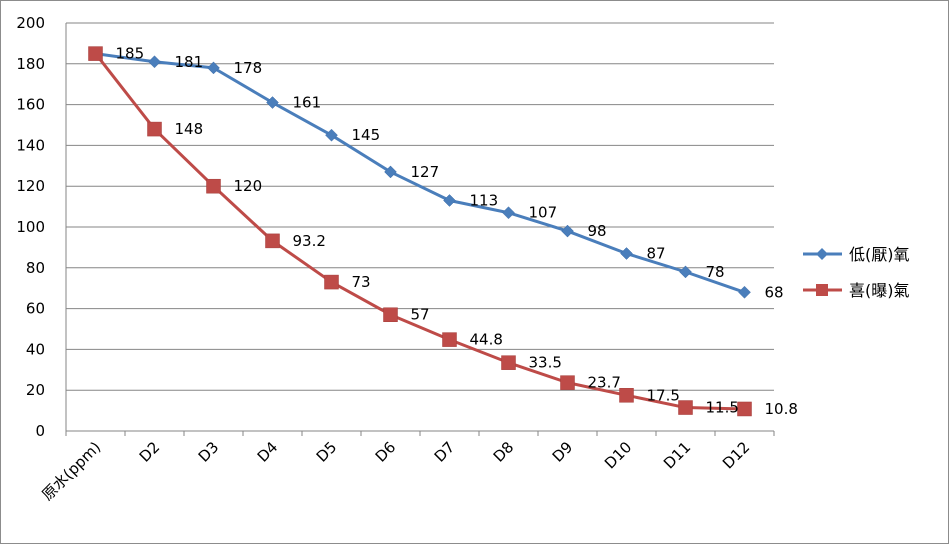  I want to click on data-label: 98, so click(597, 231).